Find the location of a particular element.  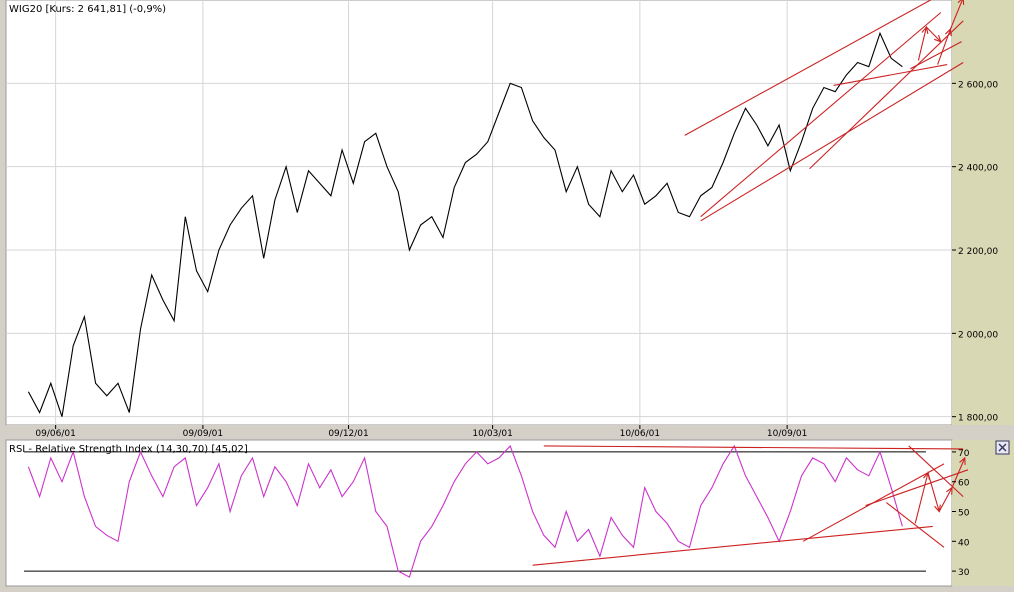

close-icon is located at coordinates (1002, 447).